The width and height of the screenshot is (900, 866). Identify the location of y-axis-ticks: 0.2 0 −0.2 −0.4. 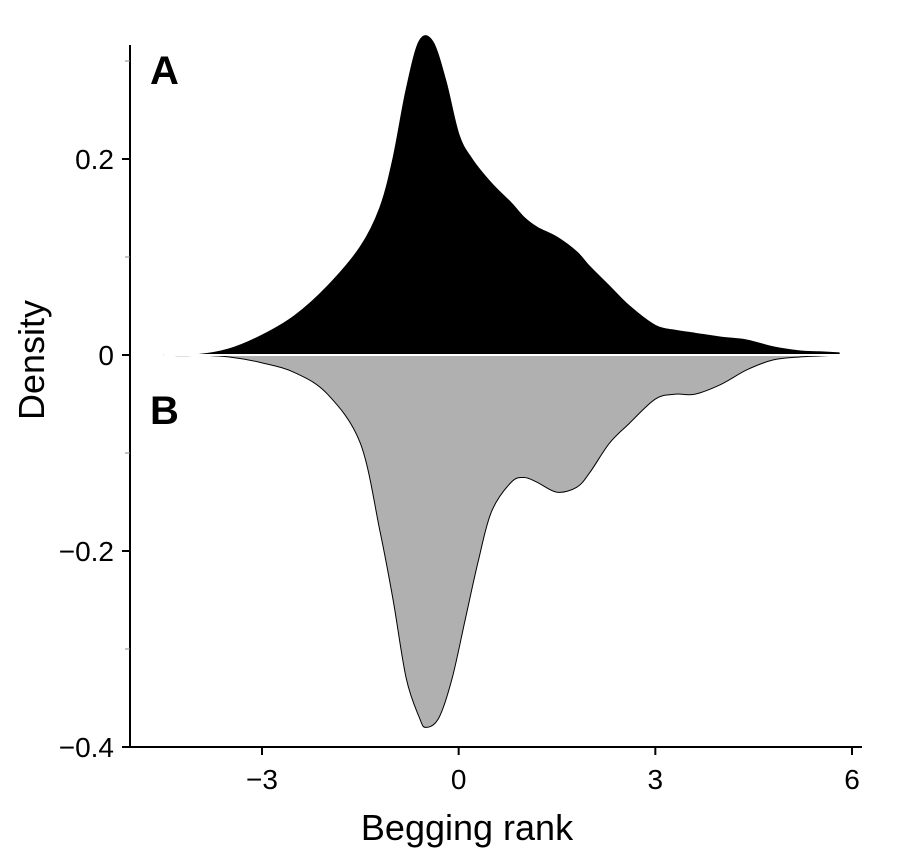
(94, 411).